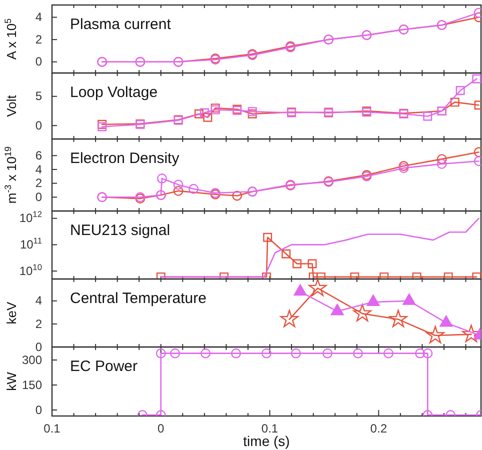 This screenshot has height=450, width=482. I want to click on text: Loop Voltage, so click(114, 92).